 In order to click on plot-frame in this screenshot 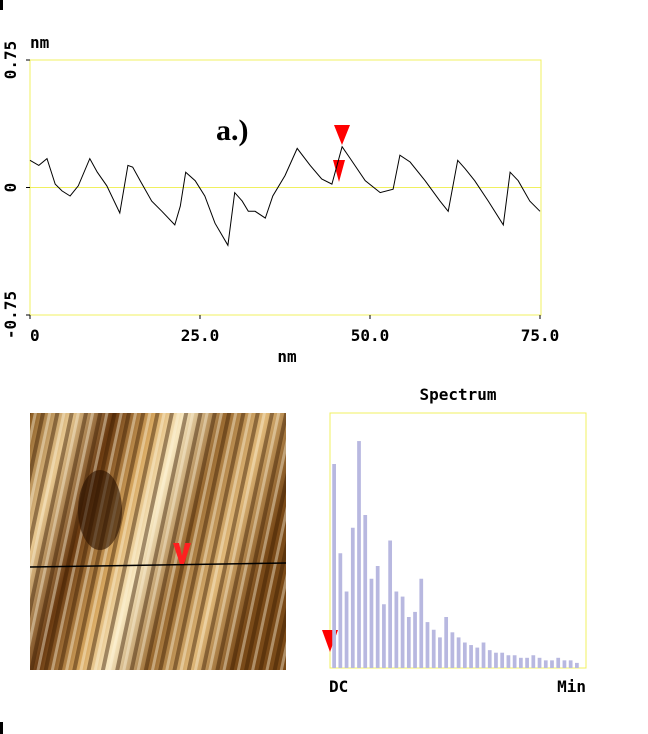, I will do `click(458, 540)`.